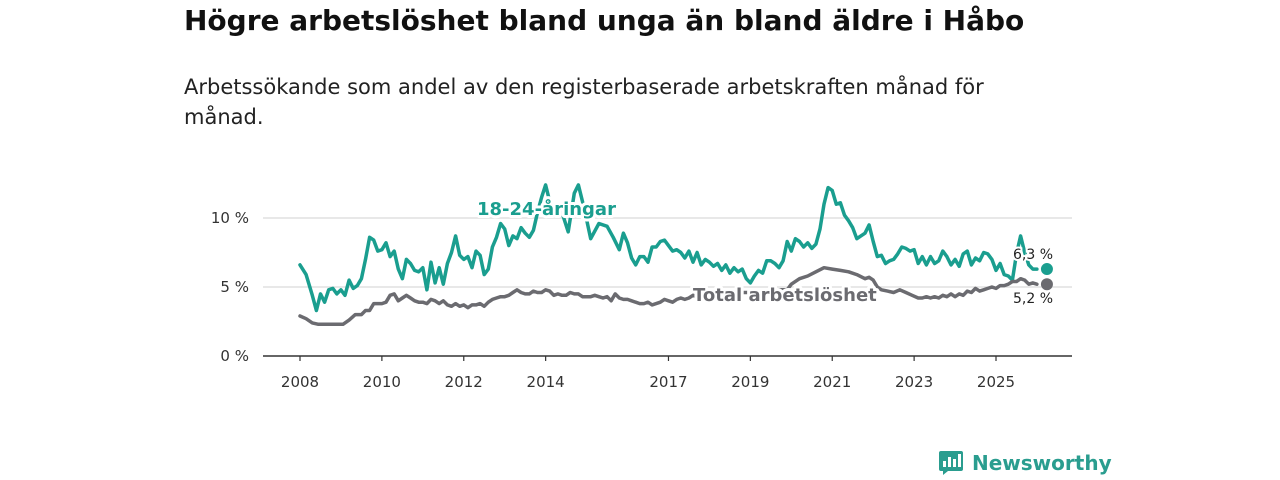 The image size is (1280, 480). I want to click on x-tick-label: 2008, so click(300, 382).